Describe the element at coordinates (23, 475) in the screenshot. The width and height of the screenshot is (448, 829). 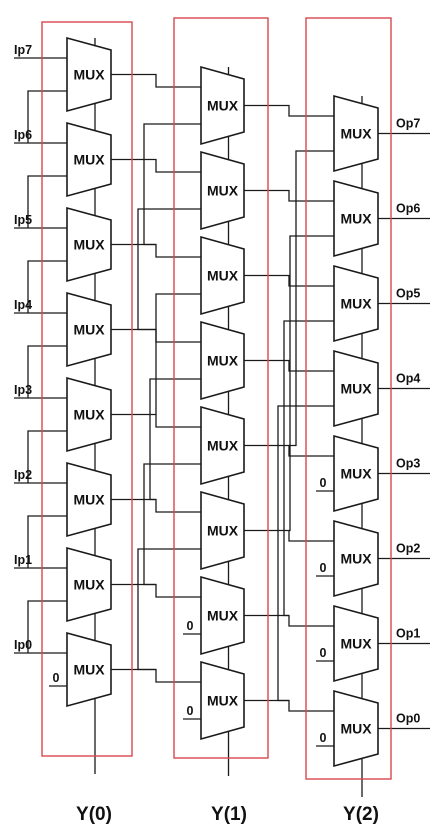
I see `input-label-2: Ip2` at that location.